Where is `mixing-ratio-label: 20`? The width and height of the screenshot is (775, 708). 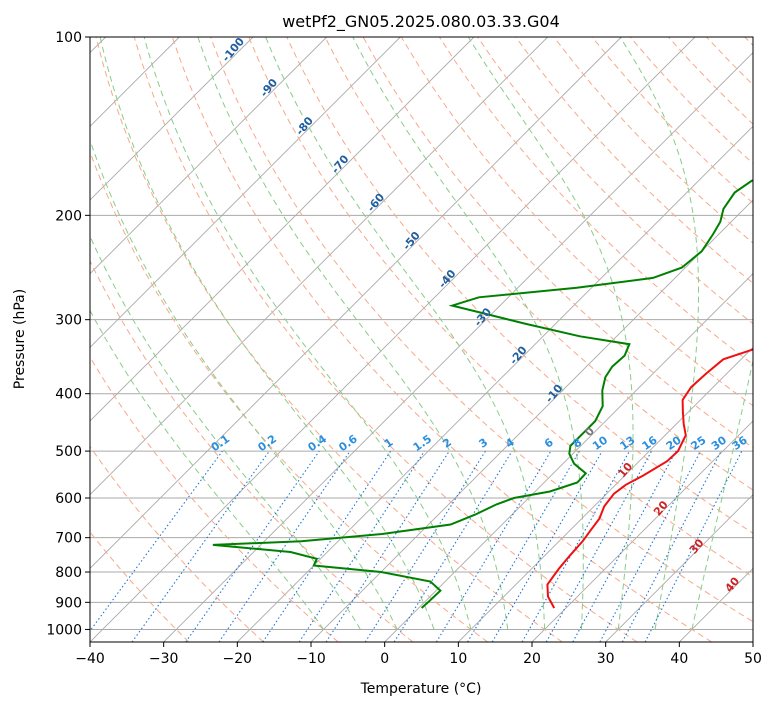
mixing-ratio-label: 20 is located at coordinates (674, 443).